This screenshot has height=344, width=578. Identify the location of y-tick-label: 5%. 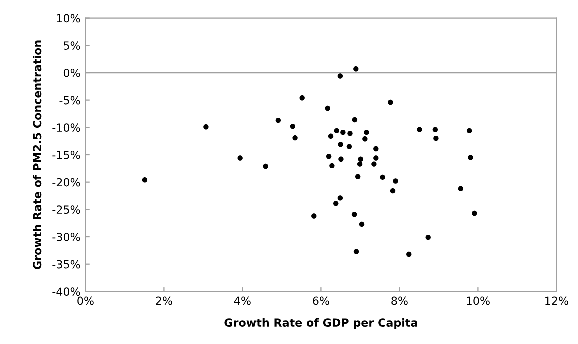
(72, 46).